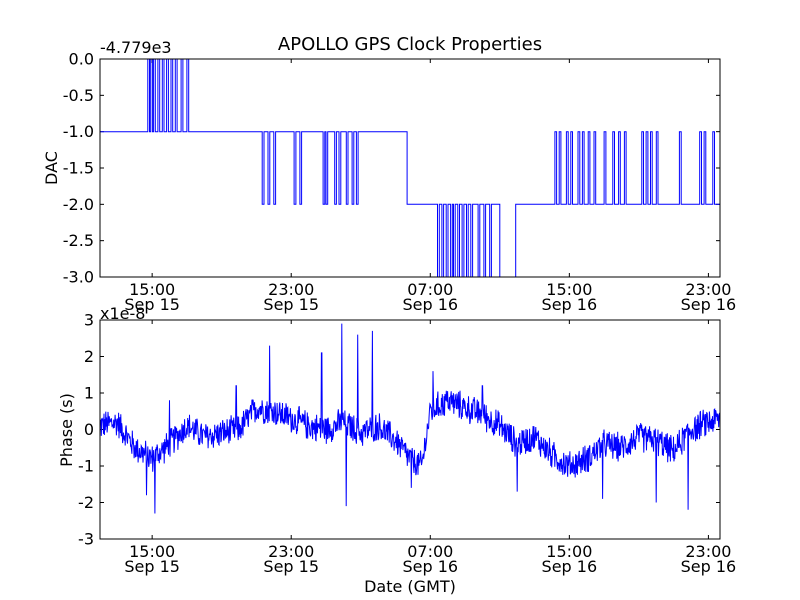 This screenshot has width=800, height=600. What do you see at coordinates (78, 240) in the screenshot?
I see `dac-ytick-label: -2.5` at bounding box center [78, 240].